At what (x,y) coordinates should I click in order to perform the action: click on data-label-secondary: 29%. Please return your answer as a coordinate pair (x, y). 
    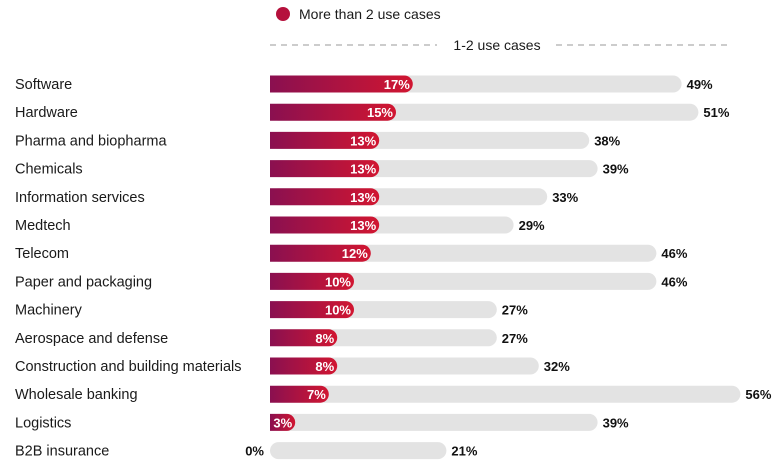
    Looking at the image, I should click on (532, 225).